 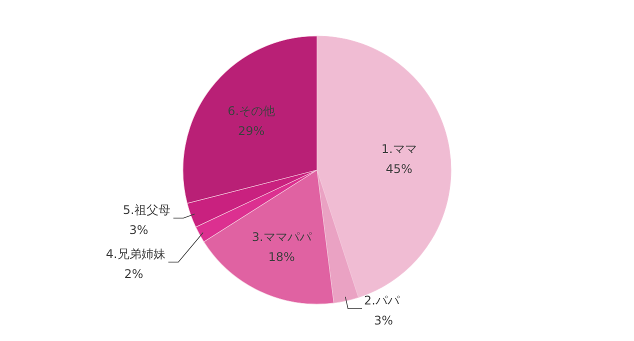 I want to click on slice-label: 3.ママパパ, so click(x=282, y=237).